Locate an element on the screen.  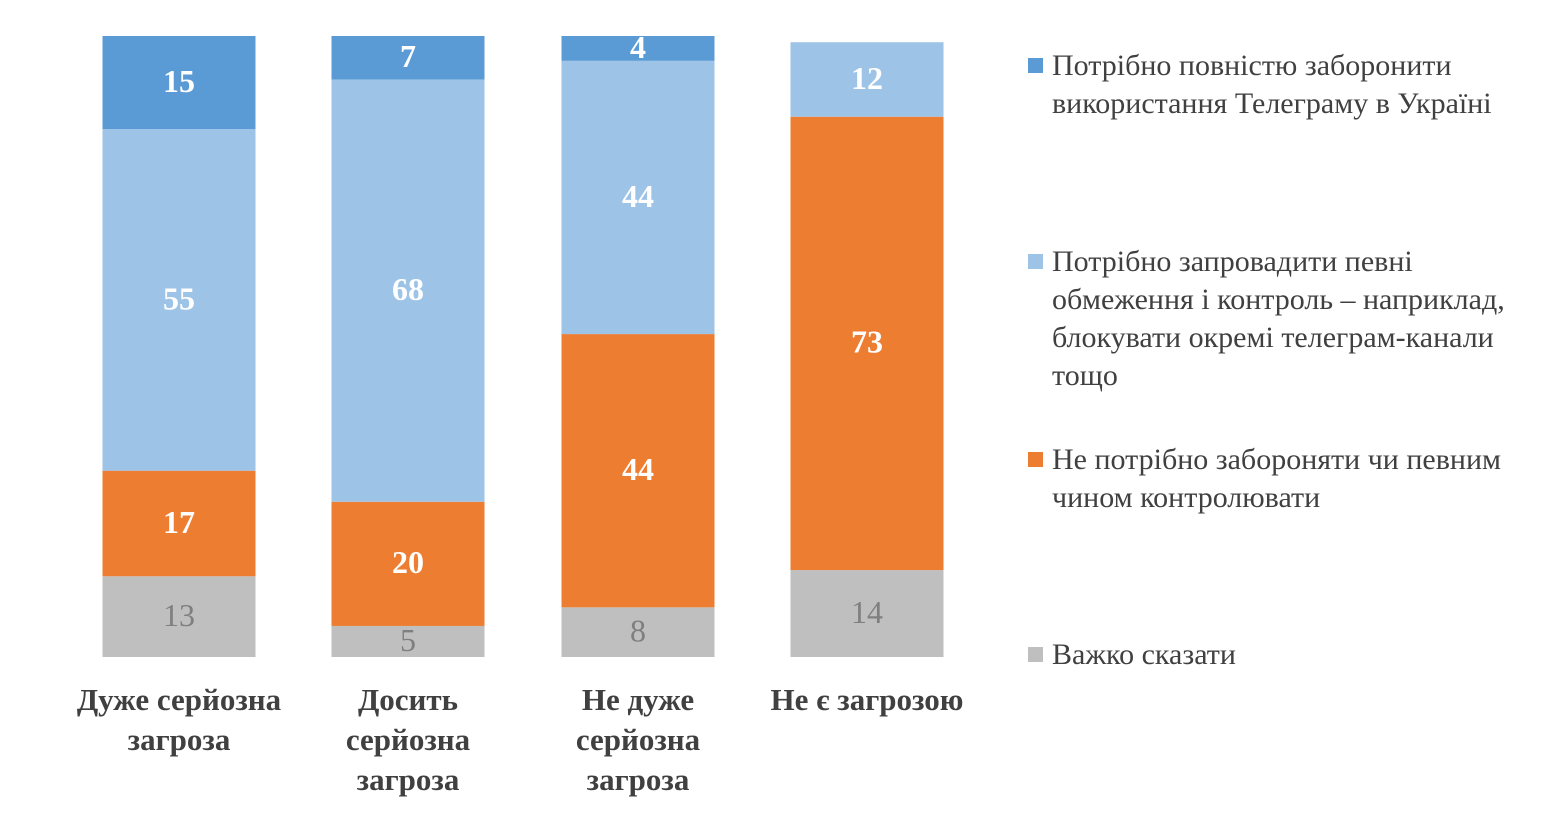
value-label: 17 is located at coordinates (179, 522).